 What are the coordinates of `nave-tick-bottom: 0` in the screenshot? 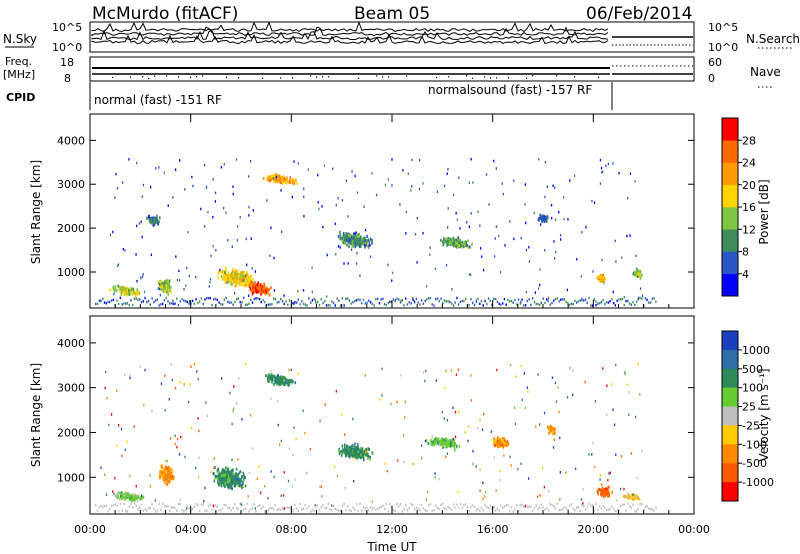 It's located at (711, 78).